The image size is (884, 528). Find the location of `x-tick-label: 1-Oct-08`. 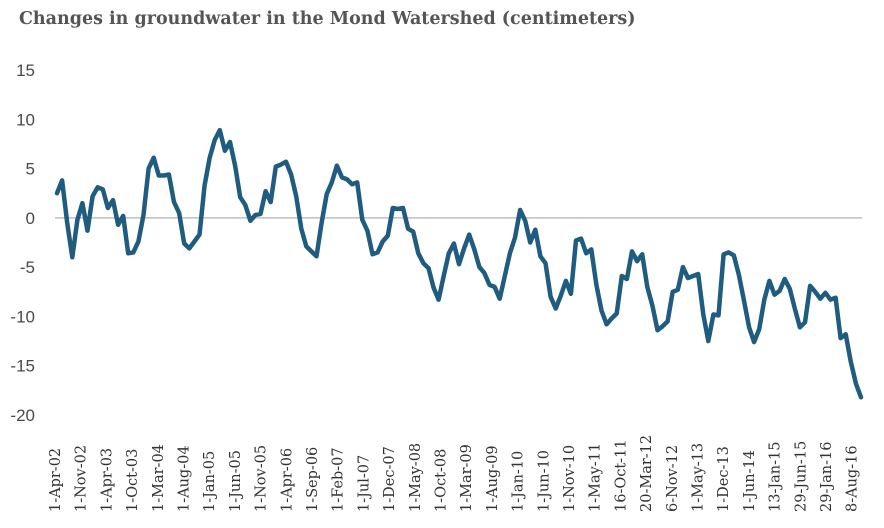

x-tick-label: 1-Oct-08 is located at coordinates (442, 480).